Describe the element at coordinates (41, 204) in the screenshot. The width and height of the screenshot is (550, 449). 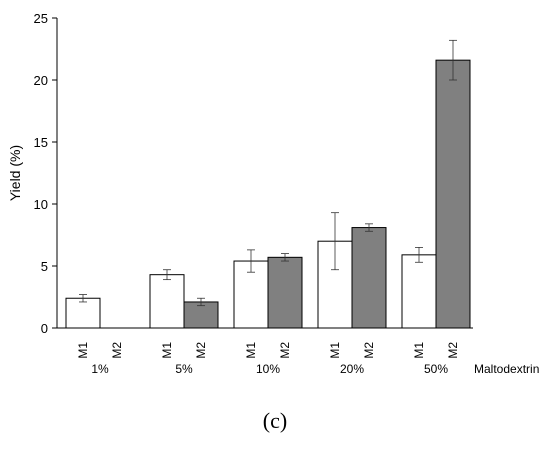
I see `y-tick-label: 10` at that location.